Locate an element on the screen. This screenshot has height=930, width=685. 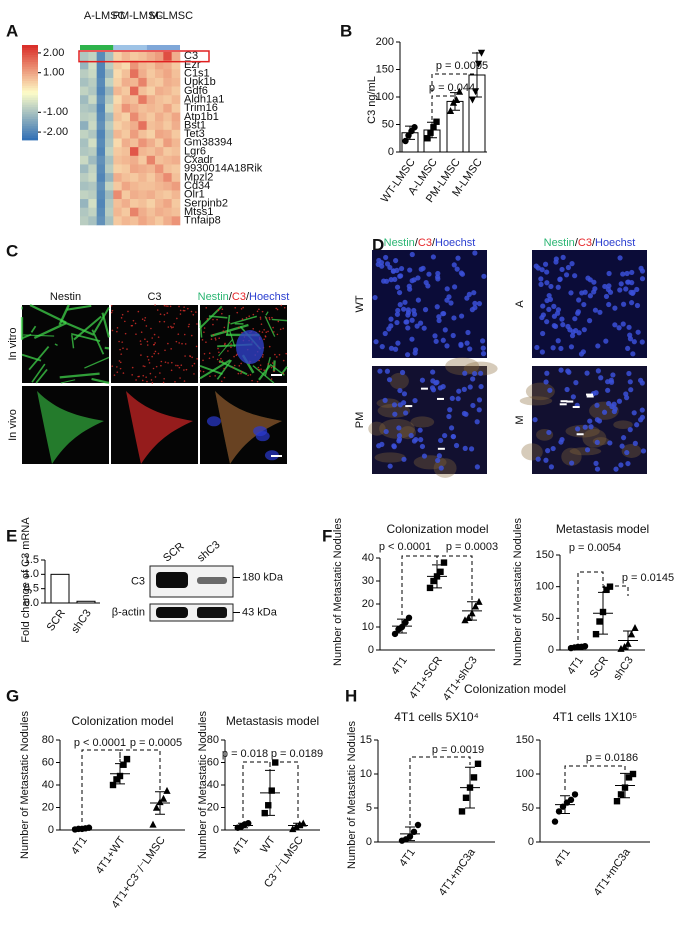
size-label: 43 kDa is located at coordinates (260, 612).